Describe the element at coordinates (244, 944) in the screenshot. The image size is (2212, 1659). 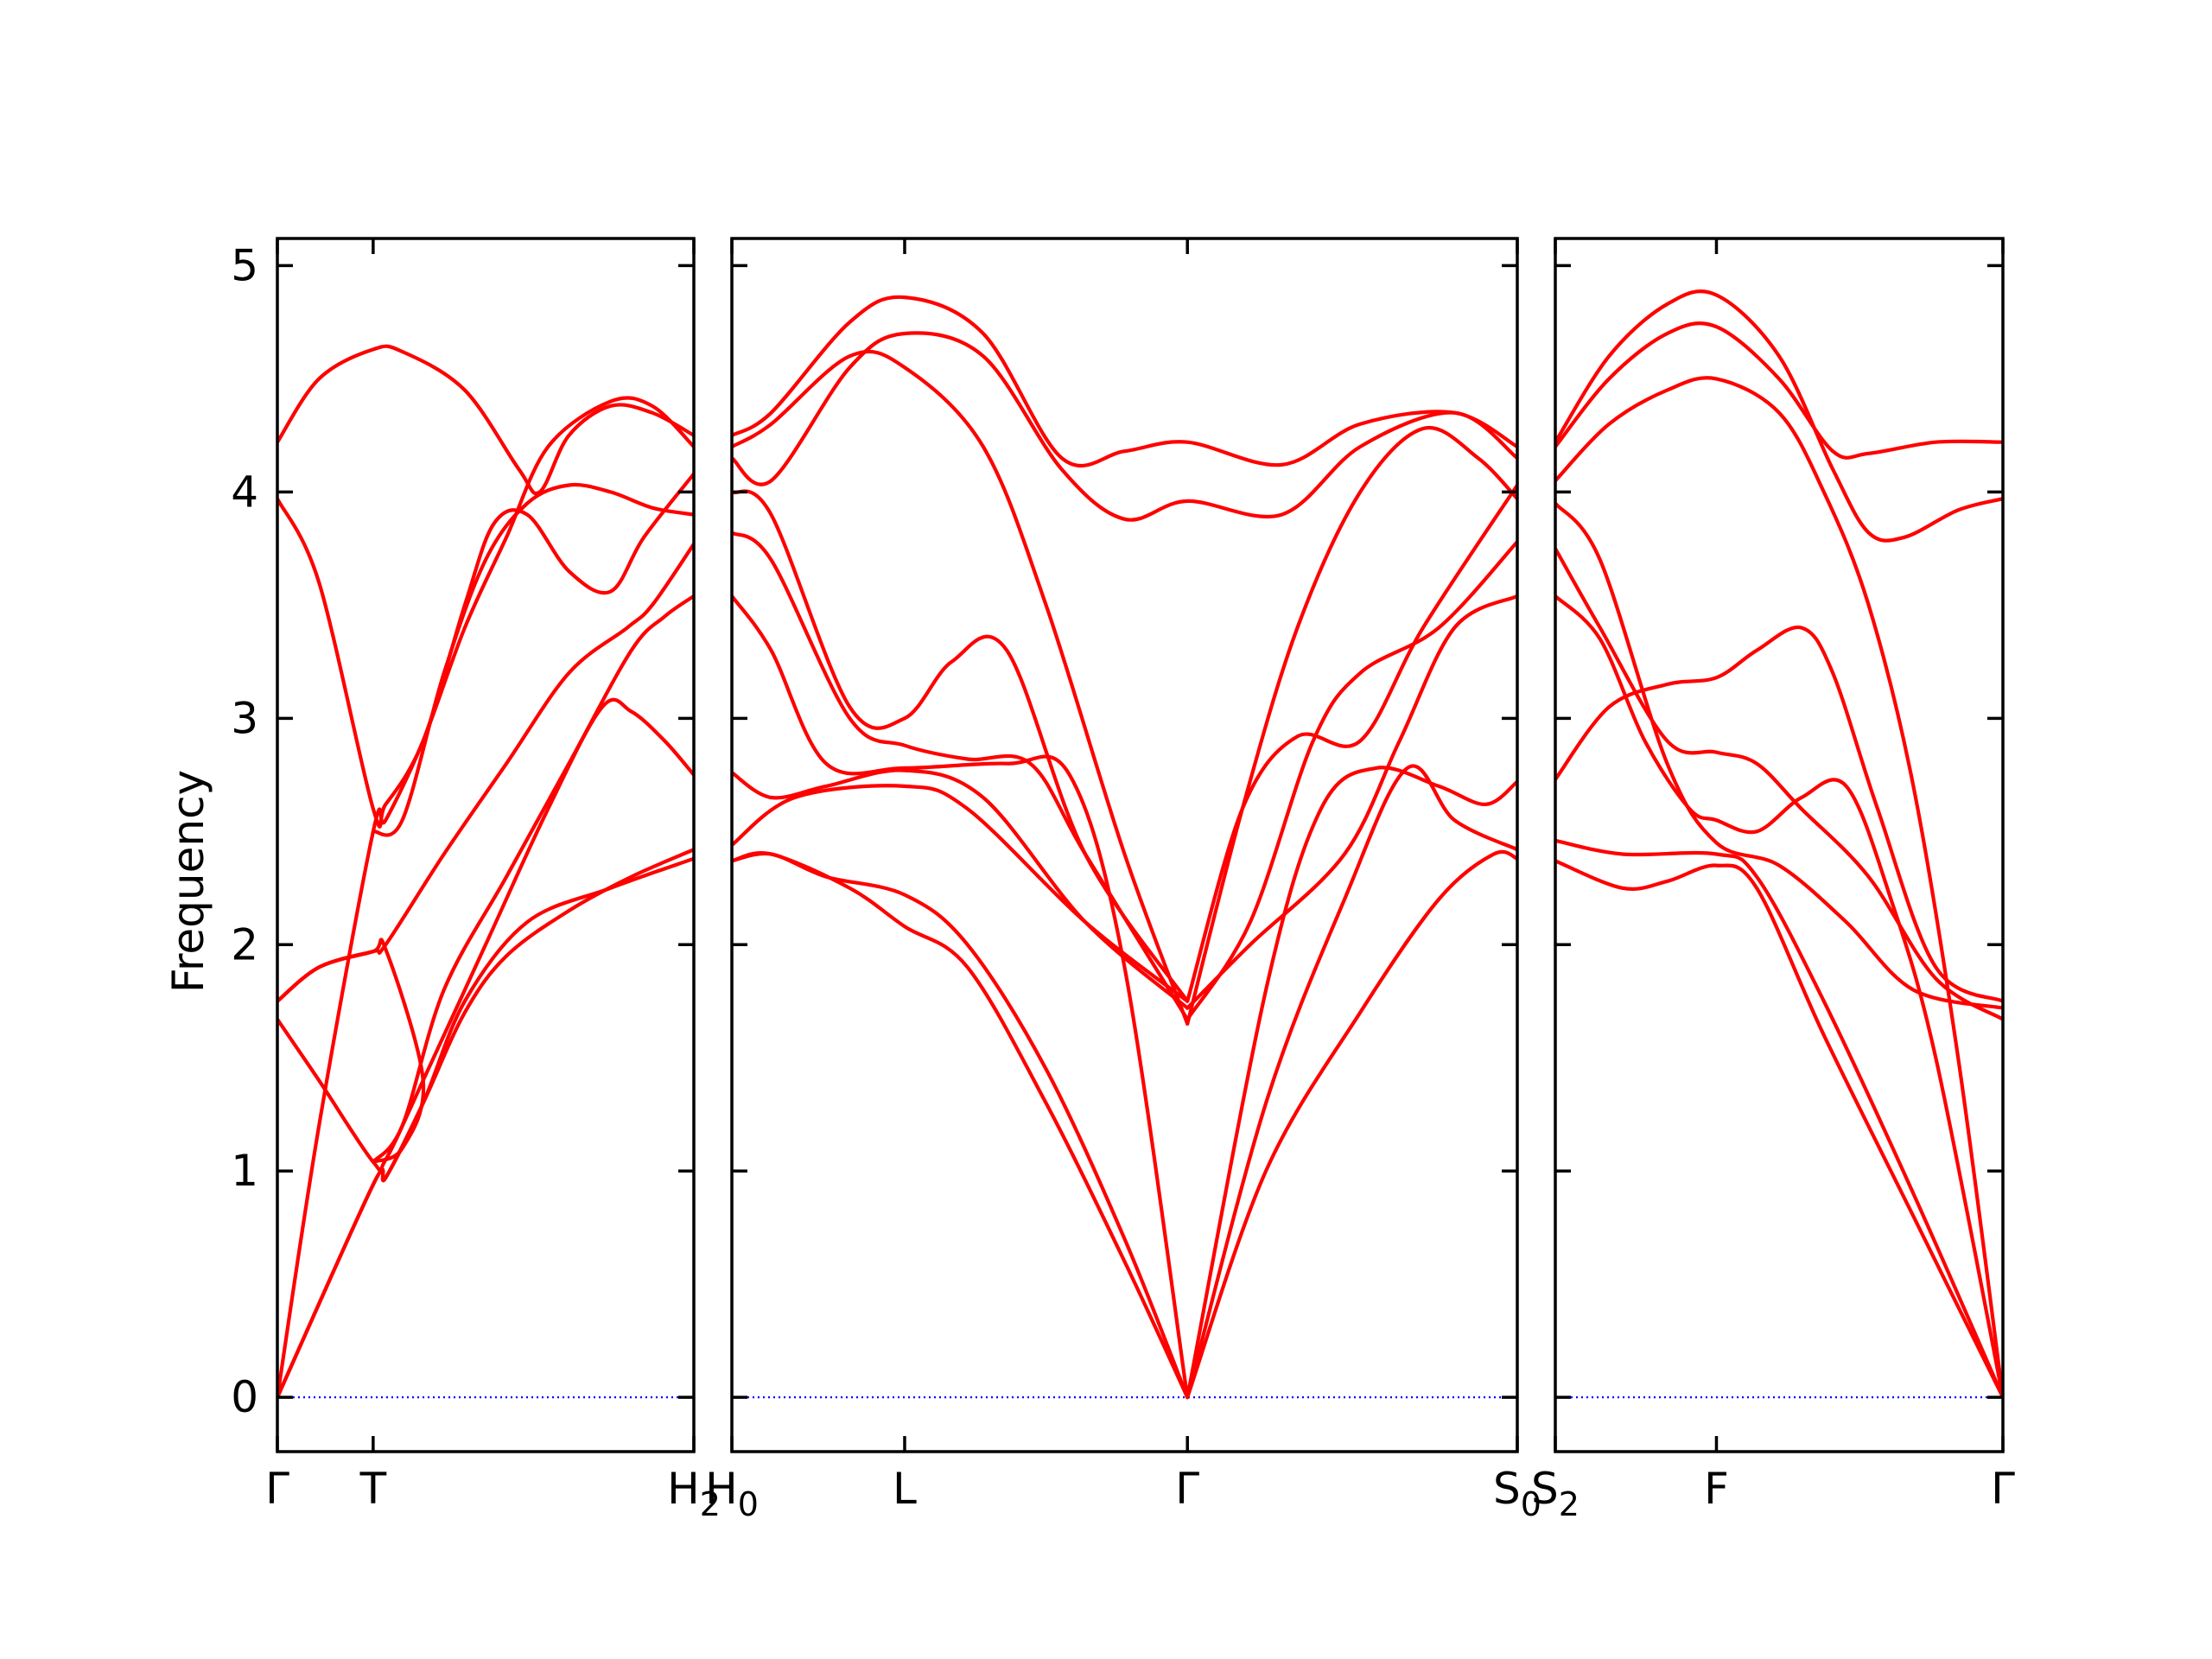
I see `y-tick-label: 2` at that location.